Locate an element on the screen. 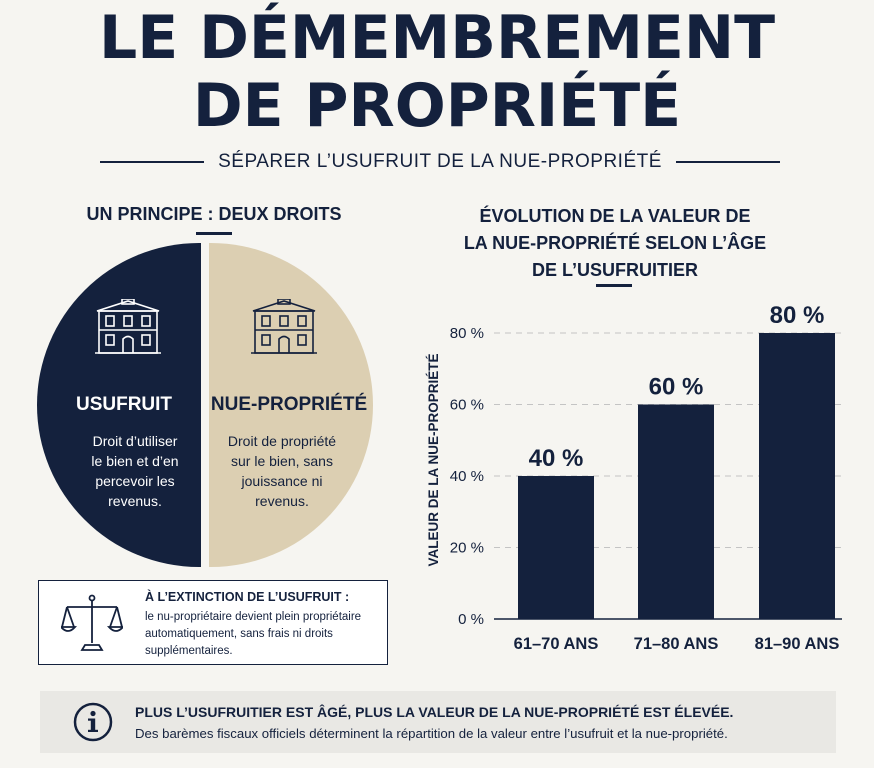 The image size is (874, 768). y-tick-labels: 0 % 20 % 40 % 60 % 80 % is located at coordinates (467, 476).